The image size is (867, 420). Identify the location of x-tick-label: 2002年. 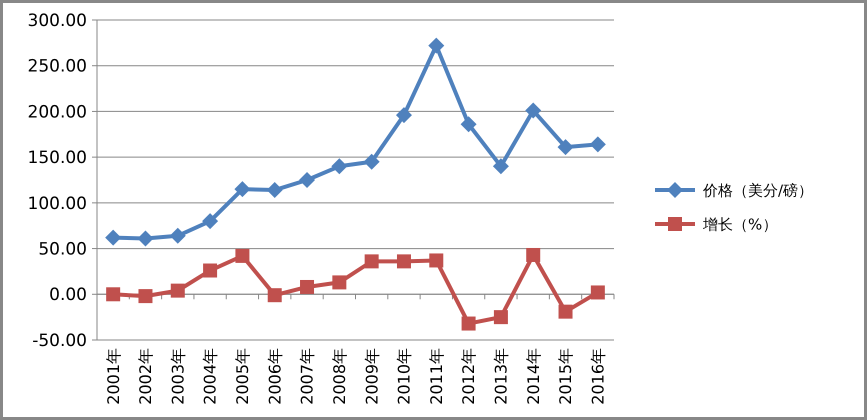
(146, 376).